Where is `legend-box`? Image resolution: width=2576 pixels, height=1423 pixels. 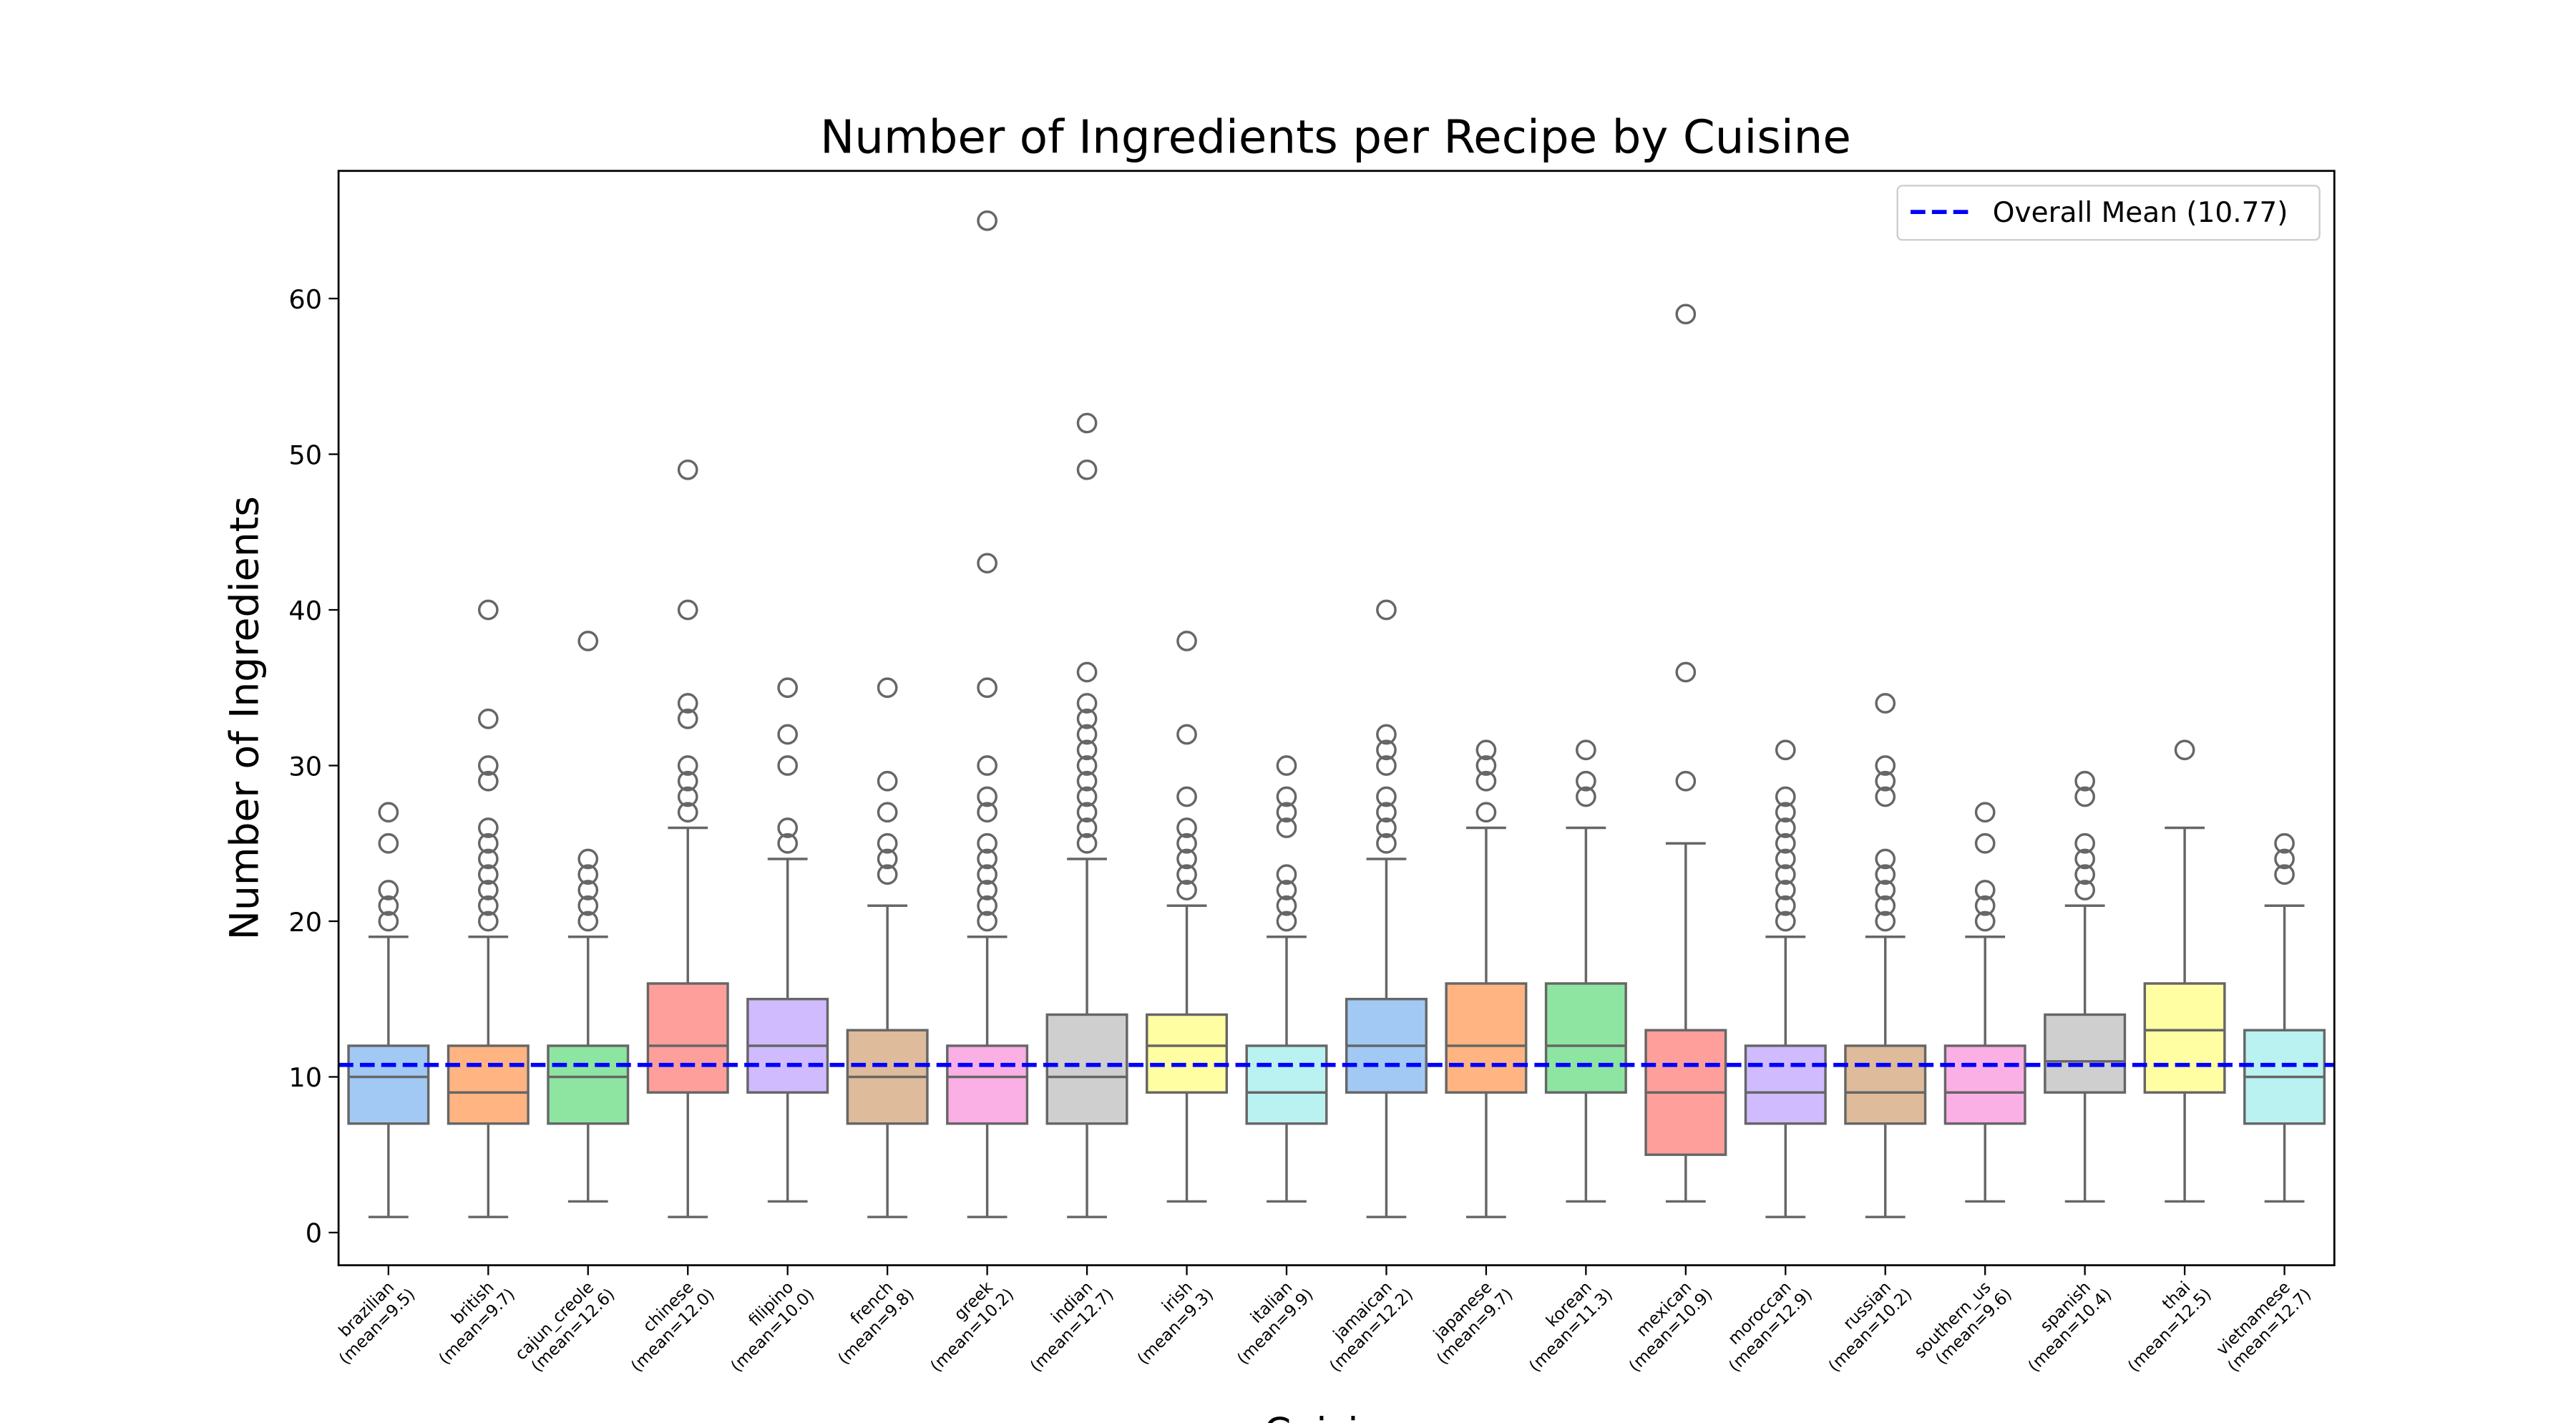 legend-box is located at coordinates (2108, 213).